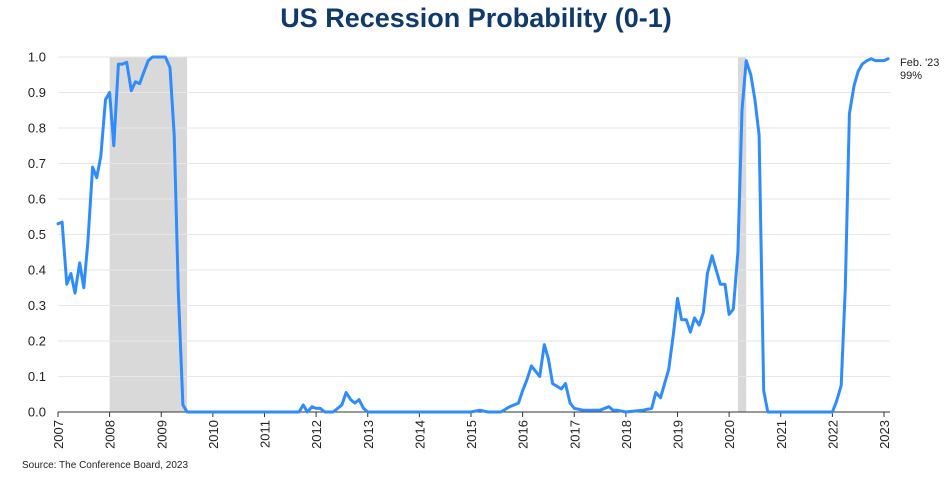 This screenshot has height=488, width=952. I want to click on y-tick-label: 0.6, so click(37, 199).